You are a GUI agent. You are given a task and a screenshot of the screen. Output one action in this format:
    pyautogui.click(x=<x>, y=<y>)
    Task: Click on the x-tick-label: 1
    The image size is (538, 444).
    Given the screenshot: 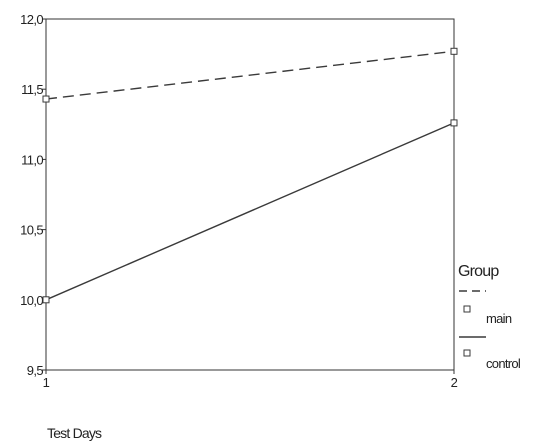 What is the action you would take?
    pyautogui.click(x=46, y=382)
    